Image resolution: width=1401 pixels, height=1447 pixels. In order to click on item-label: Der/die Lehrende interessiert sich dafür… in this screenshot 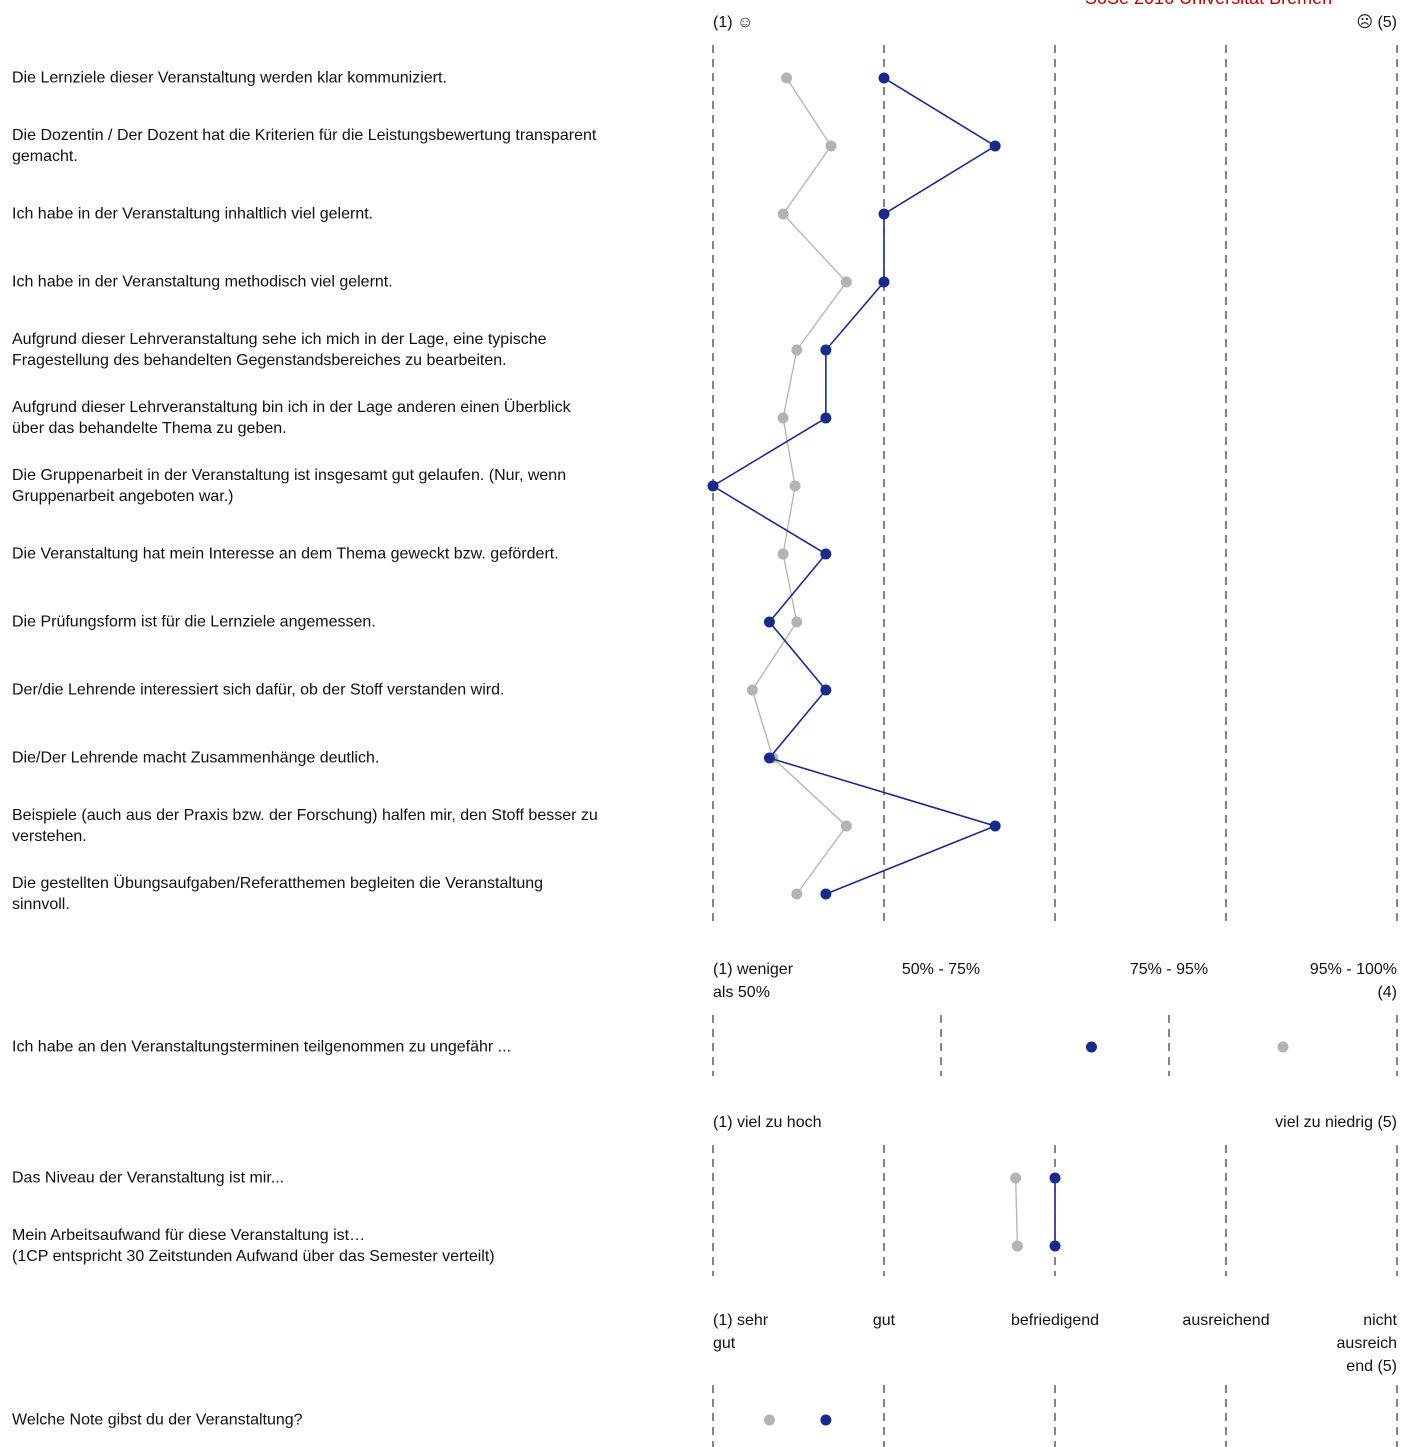, I will do `click(258, 690)`.